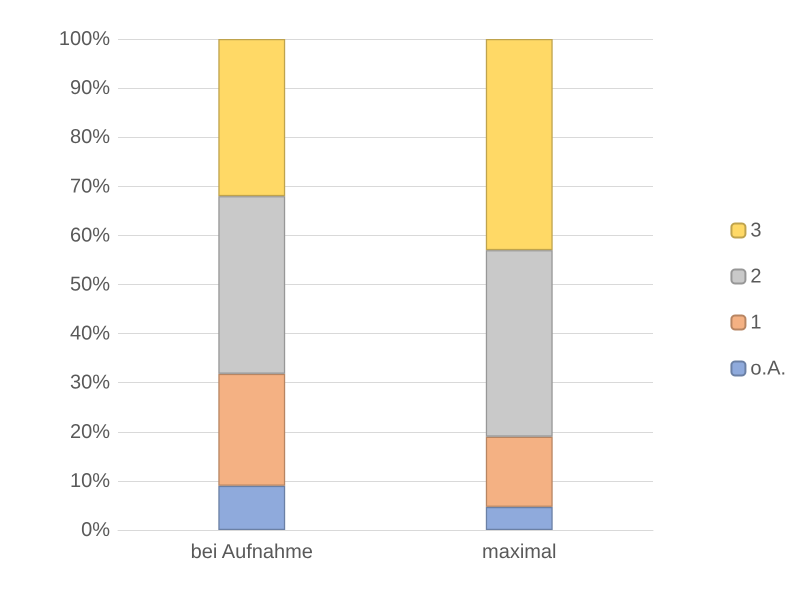  I want to click on legend-label: 3, so click(756, 231).